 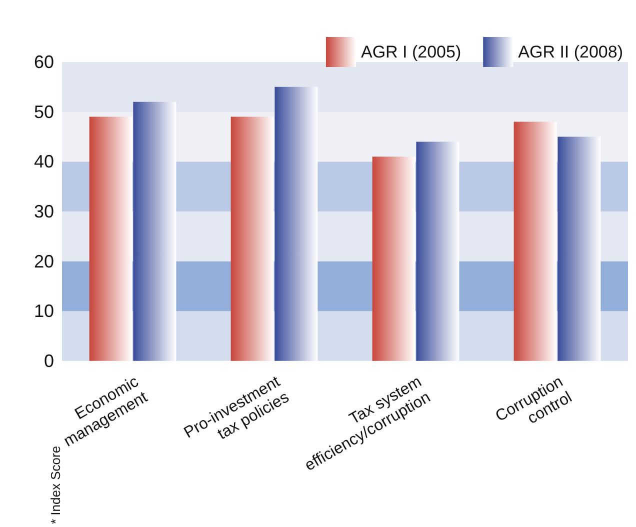 What do you see at coordinates (44, 62) in the screenshot?
I see `y-tick-label: 60` at bounding box center [44, 62].